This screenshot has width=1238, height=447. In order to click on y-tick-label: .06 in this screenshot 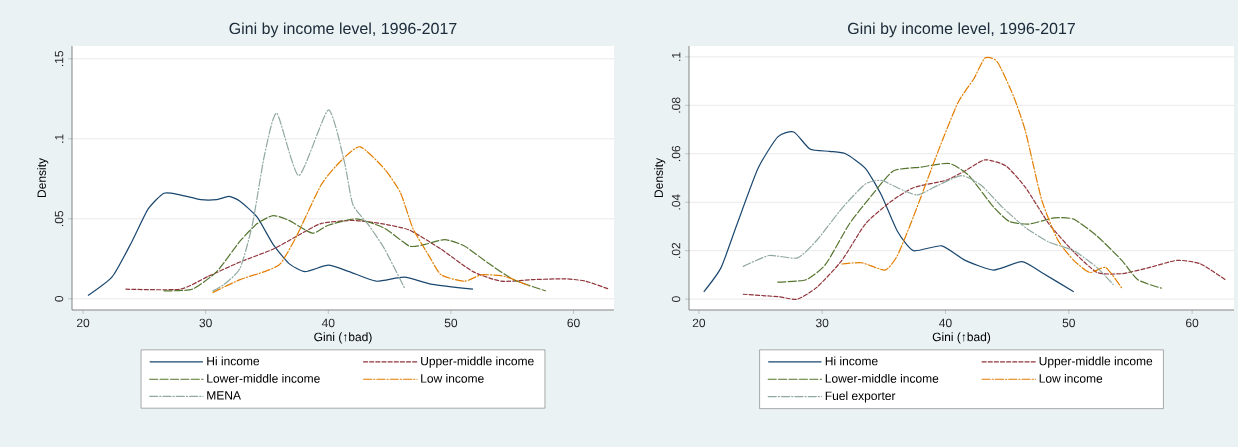, I will do `click(676, 153)`.